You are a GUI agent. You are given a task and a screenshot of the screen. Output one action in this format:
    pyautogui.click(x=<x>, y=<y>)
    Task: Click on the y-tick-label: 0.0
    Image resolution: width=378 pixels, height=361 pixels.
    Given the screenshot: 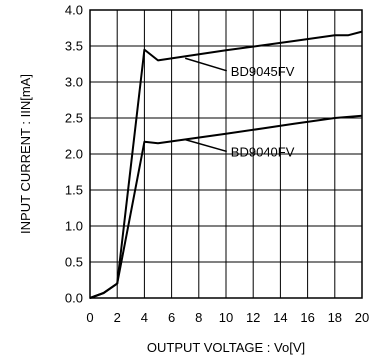 What is the action you would take?
    pyautogui.click(x=74, y=298)
    